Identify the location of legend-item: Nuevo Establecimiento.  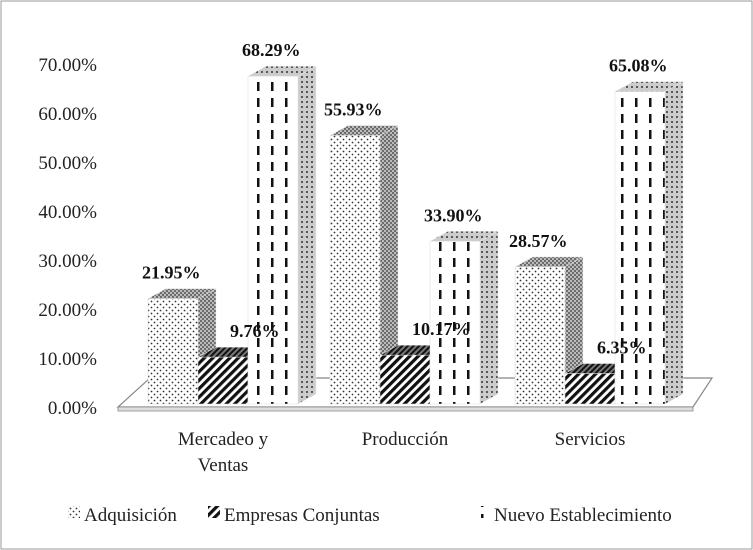
(575, 515).